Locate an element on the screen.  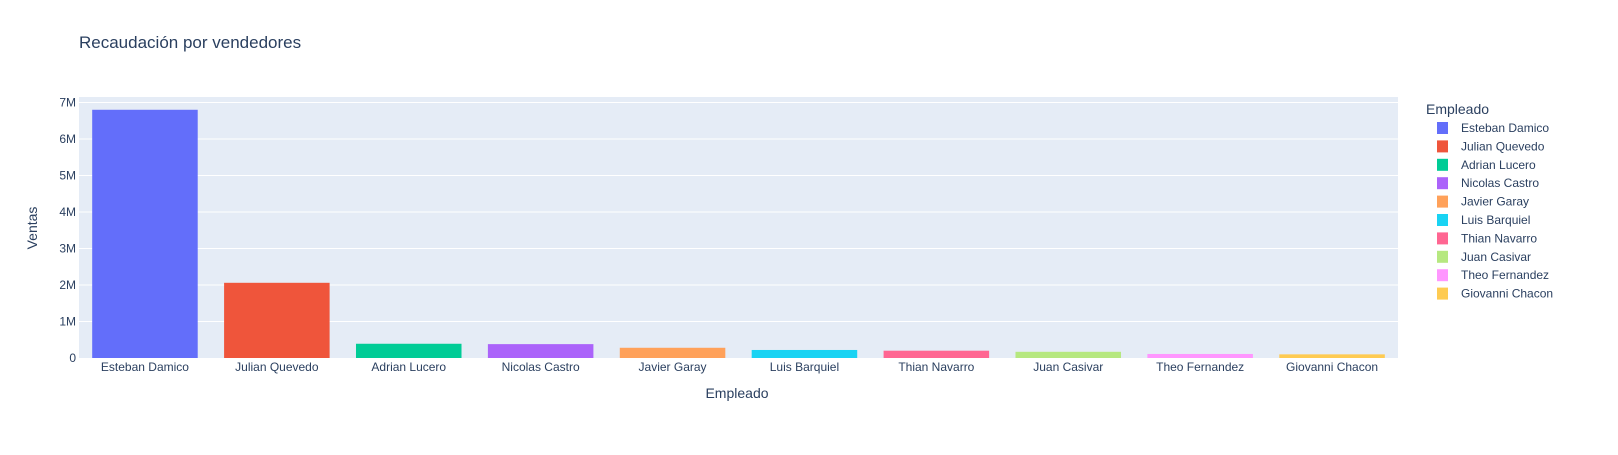
legend-item-label: Juan Casivar is located at coordinates (1496, 257).